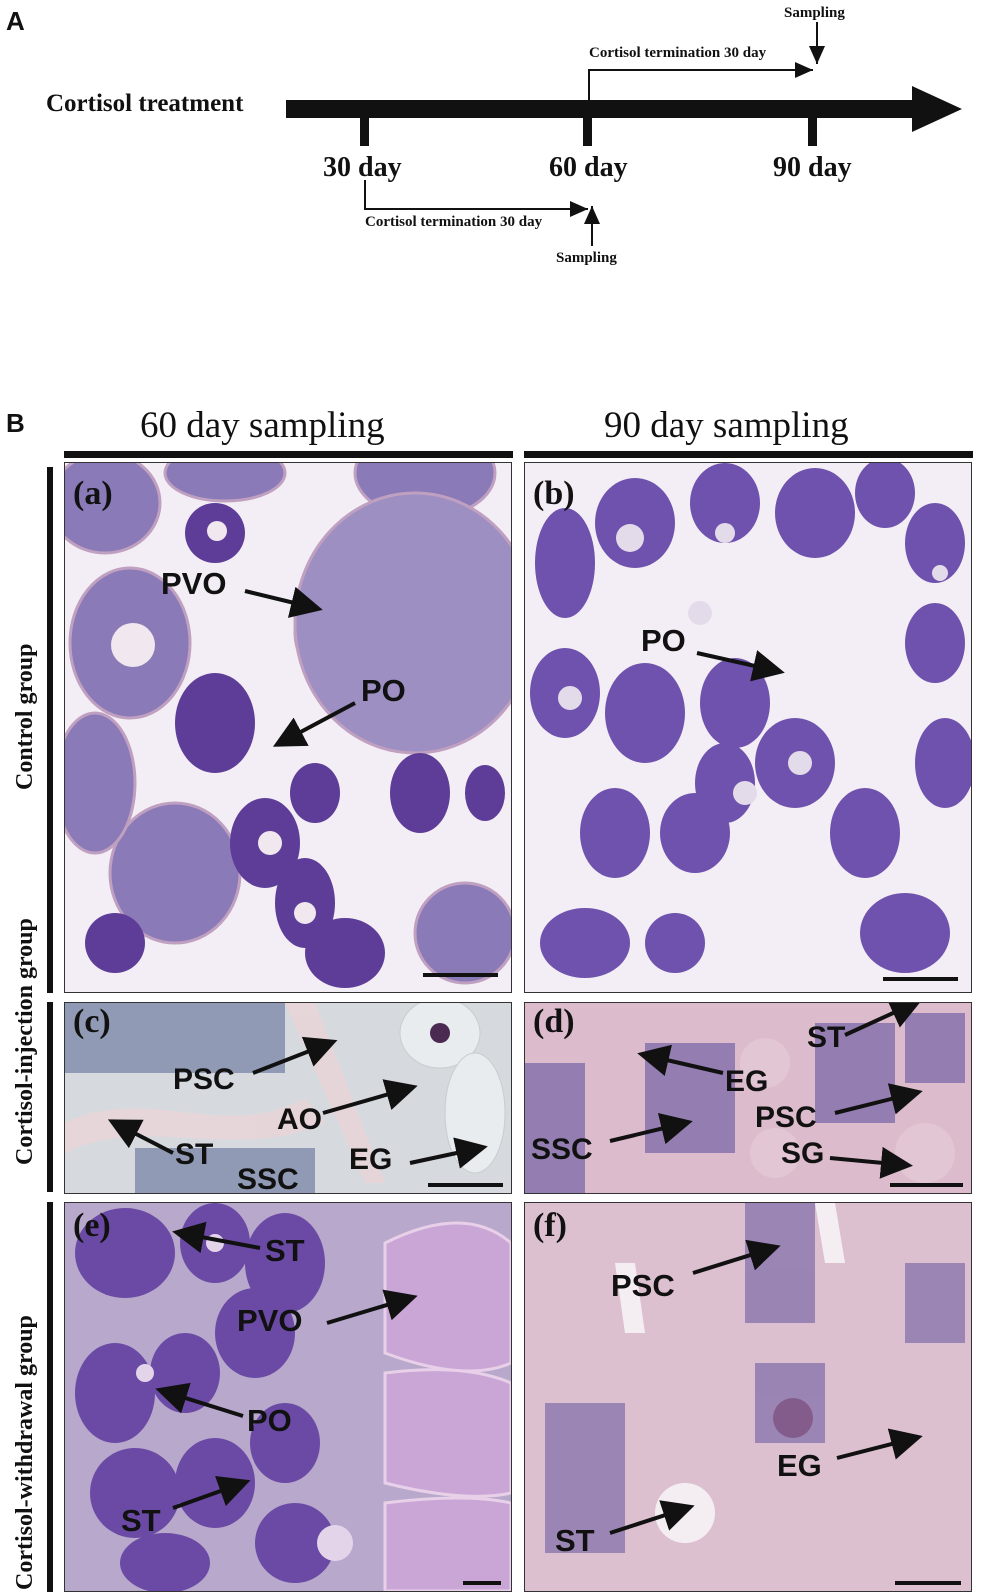  Describe the element at coordinates (141, 1520) in the screenshot. I see `label-e-st-bottom: ST` at that location.